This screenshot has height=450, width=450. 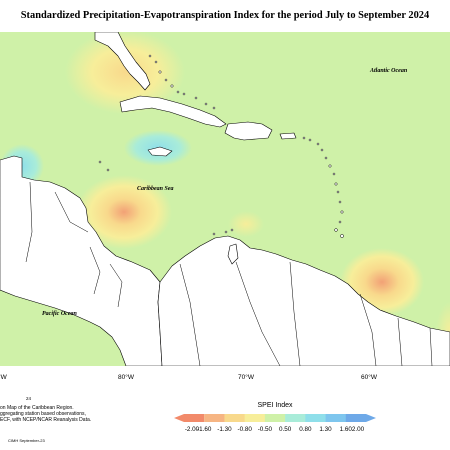 I want to click on legend-value-label: 1.30, so click(x=325, y=429).